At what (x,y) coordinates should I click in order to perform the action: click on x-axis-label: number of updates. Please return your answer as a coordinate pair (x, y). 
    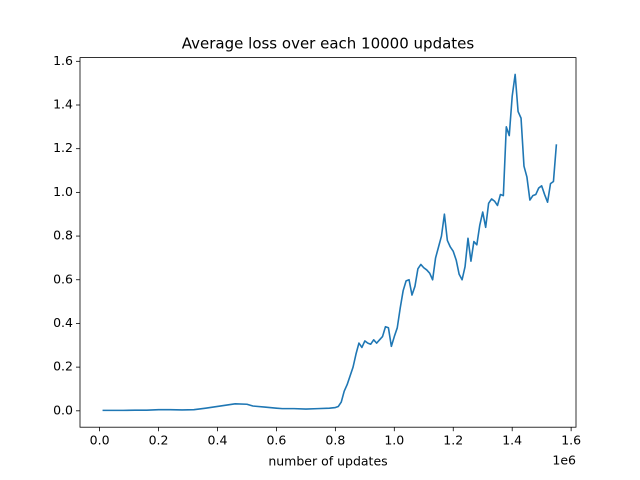
    Looking at the image, I should click on (327, 461).